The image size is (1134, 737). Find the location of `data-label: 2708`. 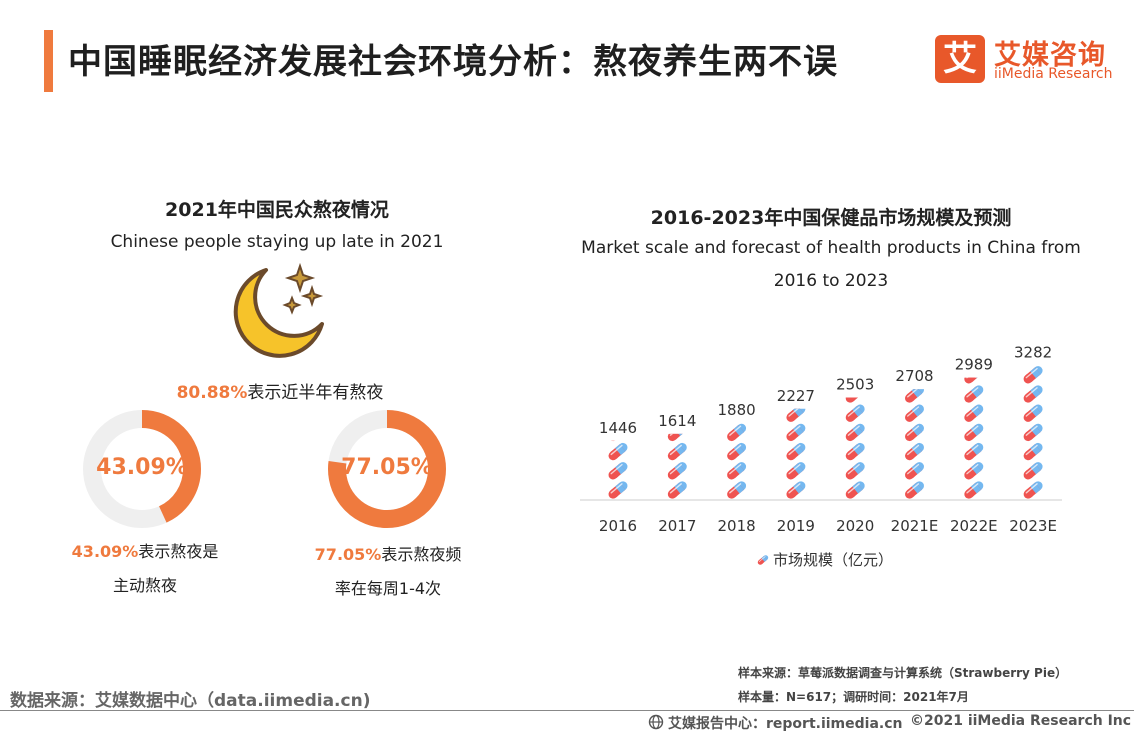

data-label: 2708 is located at coordinates (914, 376).